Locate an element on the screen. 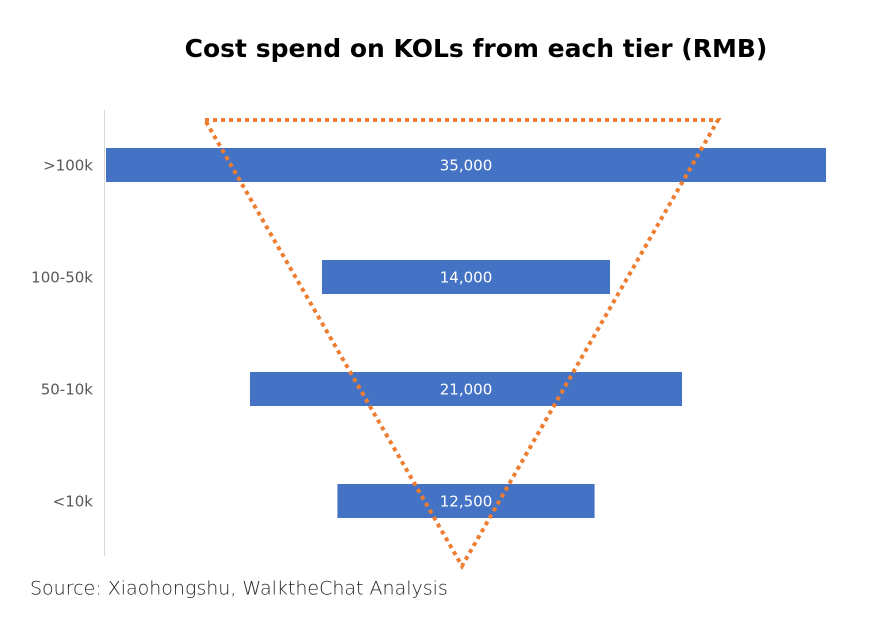 The width and height of the screenshot is (874, 624). data-label: 35,000 is located at coordinates (466, 166).